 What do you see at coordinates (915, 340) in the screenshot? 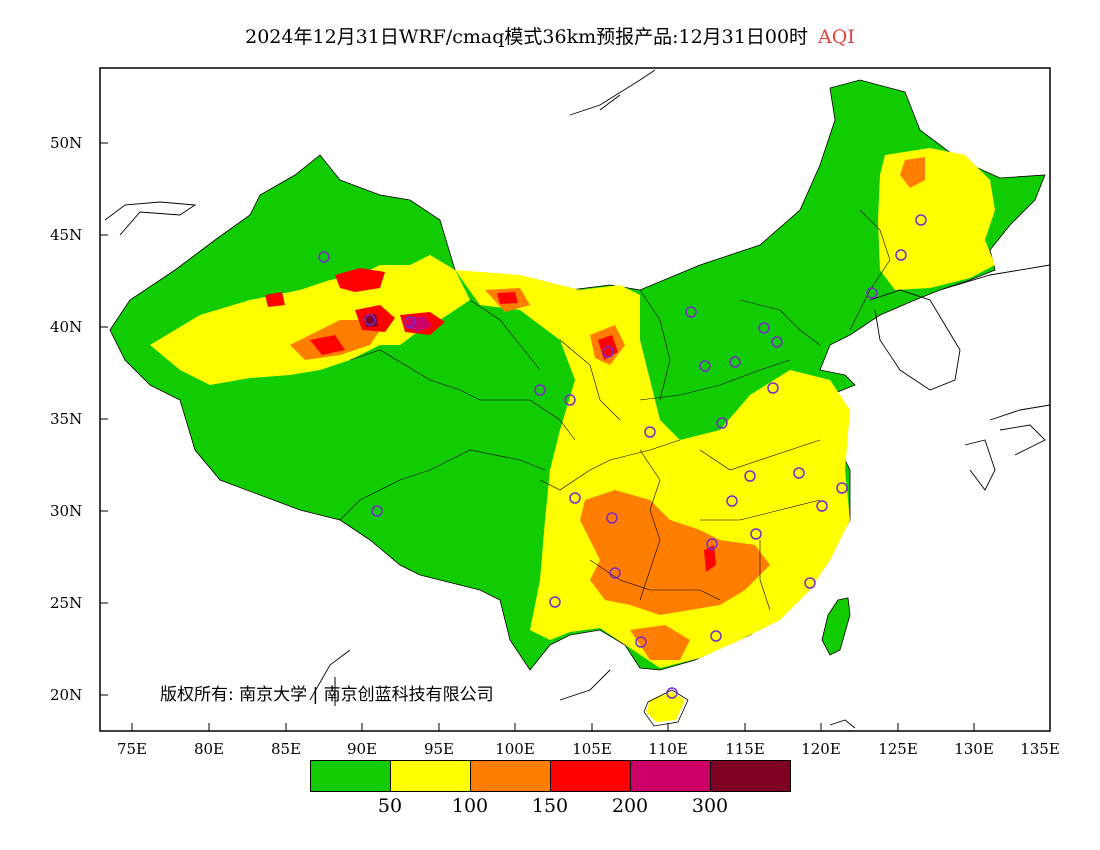
I see `korea-coastline` at bounding box center [915, 340].